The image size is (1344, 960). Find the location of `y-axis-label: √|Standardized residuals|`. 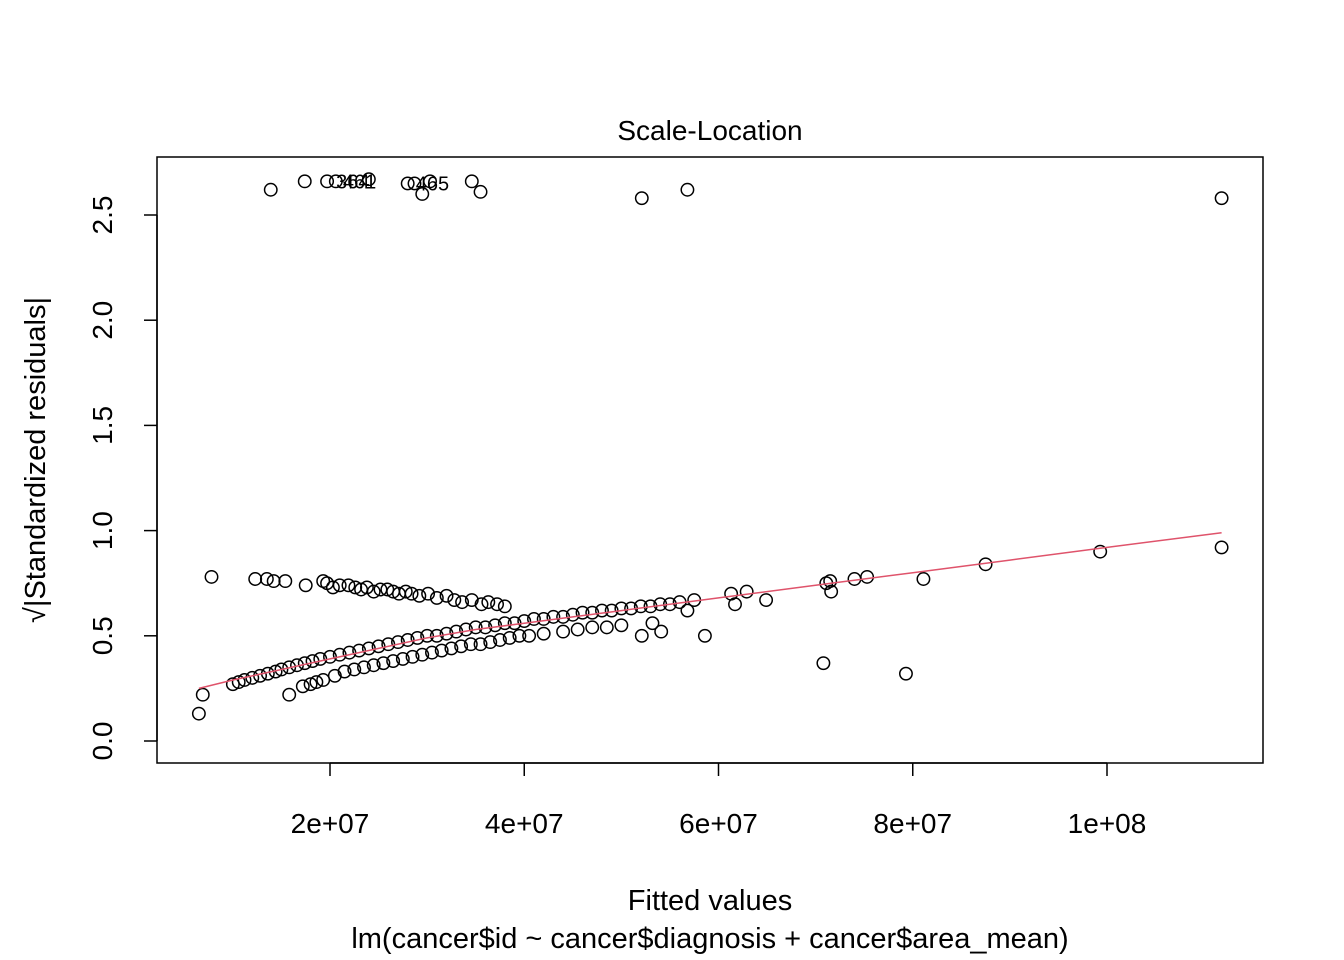

y-axis-label: √|Standardized residuals| is located at coordinates (36, 460).